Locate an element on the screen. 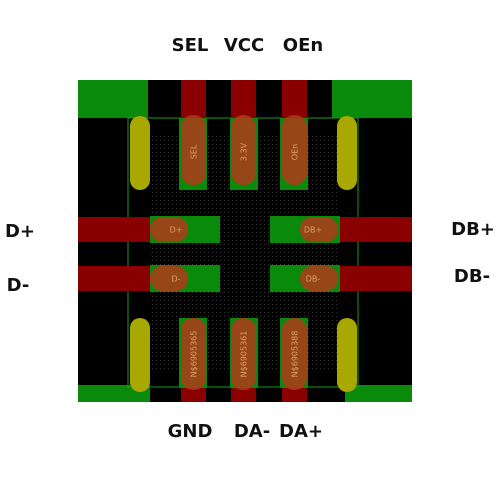 Image resolution: width=504 pixels, height=480 pixels. pin-label: DB- is located at coordinates (472, 276).